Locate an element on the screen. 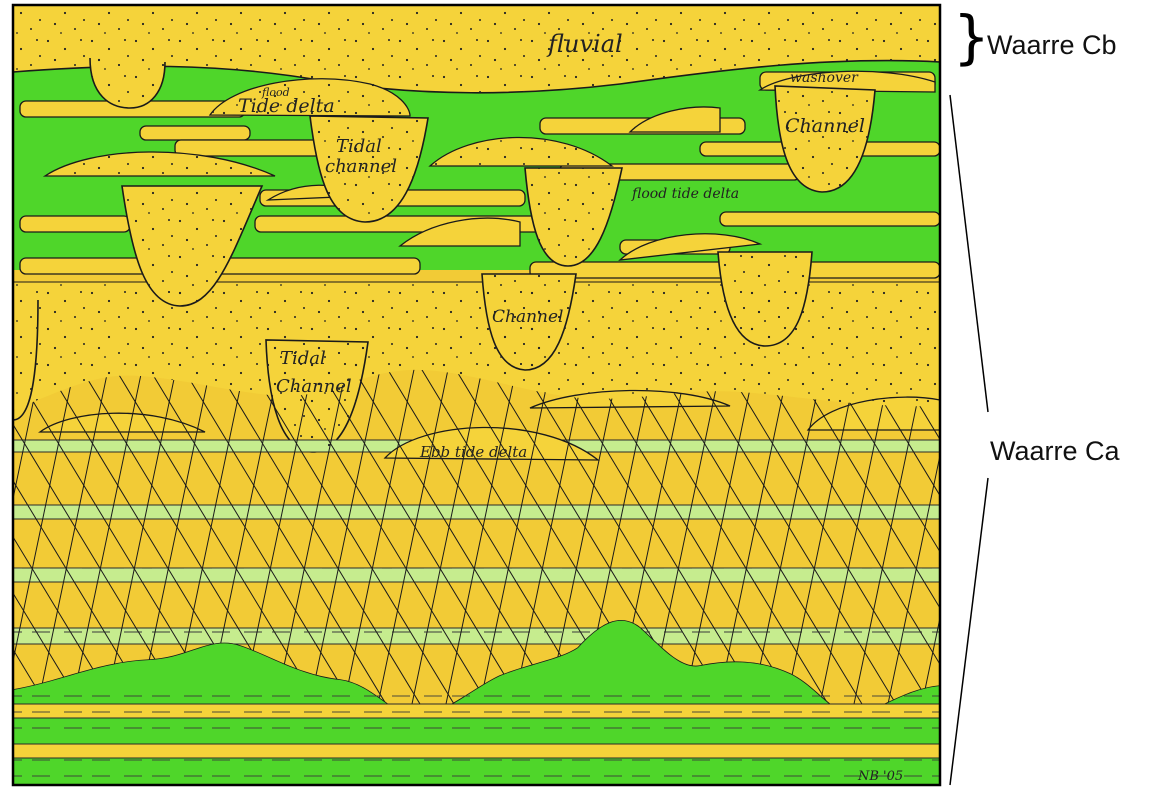 The height and width of the screenshot is (790, 1157). label-tidal-lower-2: Channel is located at coordinates (314, 386).